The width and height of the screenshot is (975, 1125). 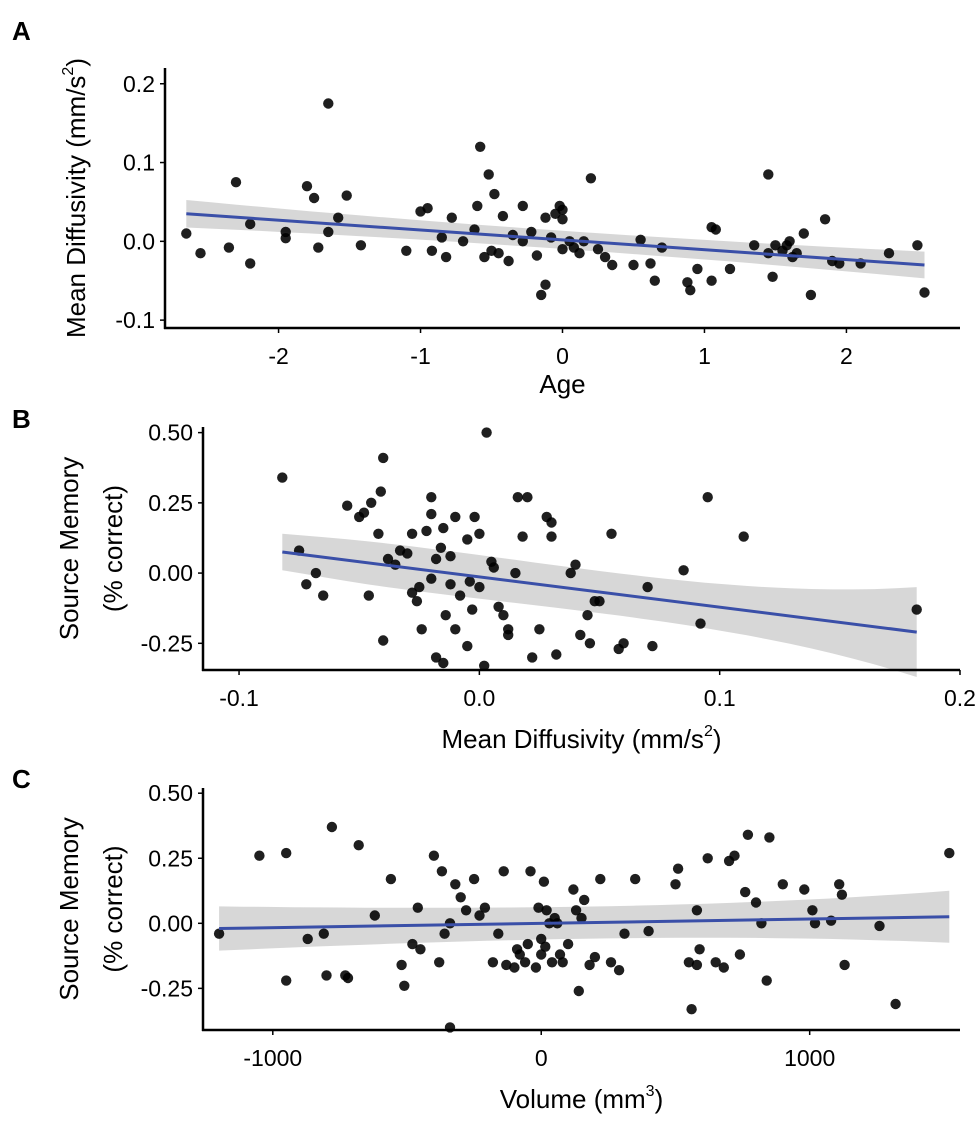 What do you see at coordinates (278, 356) in the screenshot?
I see `x-tick-label: -2` at bounding box center [278, 356].